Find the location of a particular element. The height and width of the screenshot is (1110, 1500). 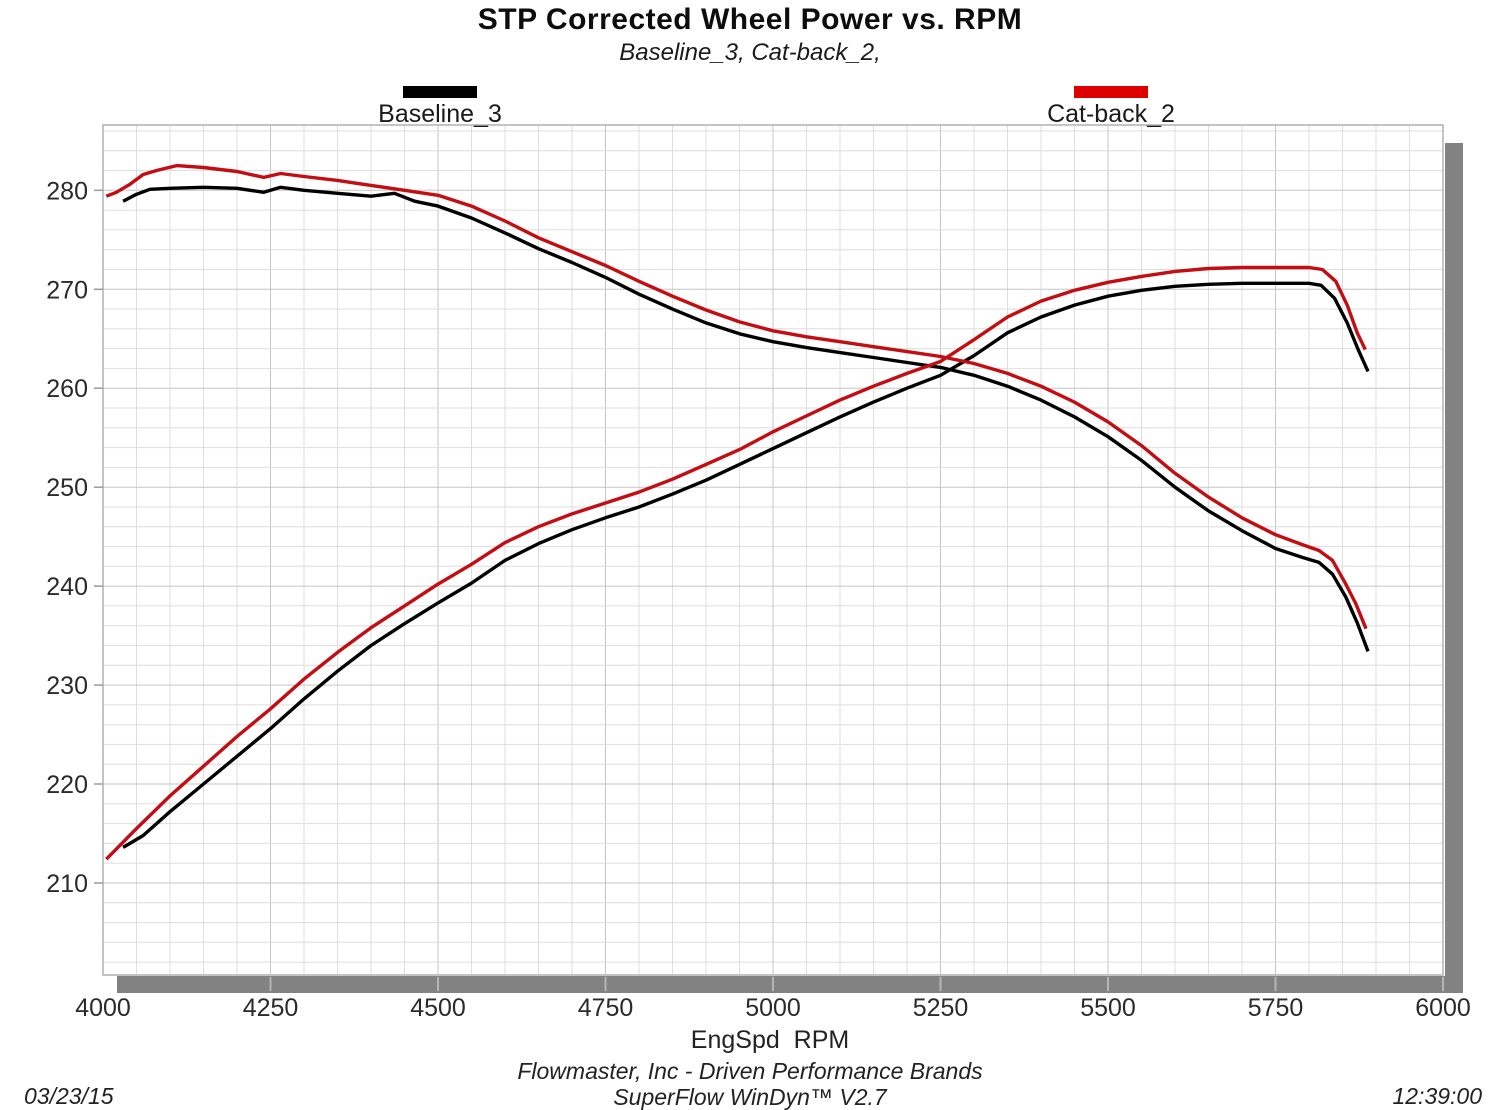

x-tick-label: 5500 is located at coordinates (1108, 1008).